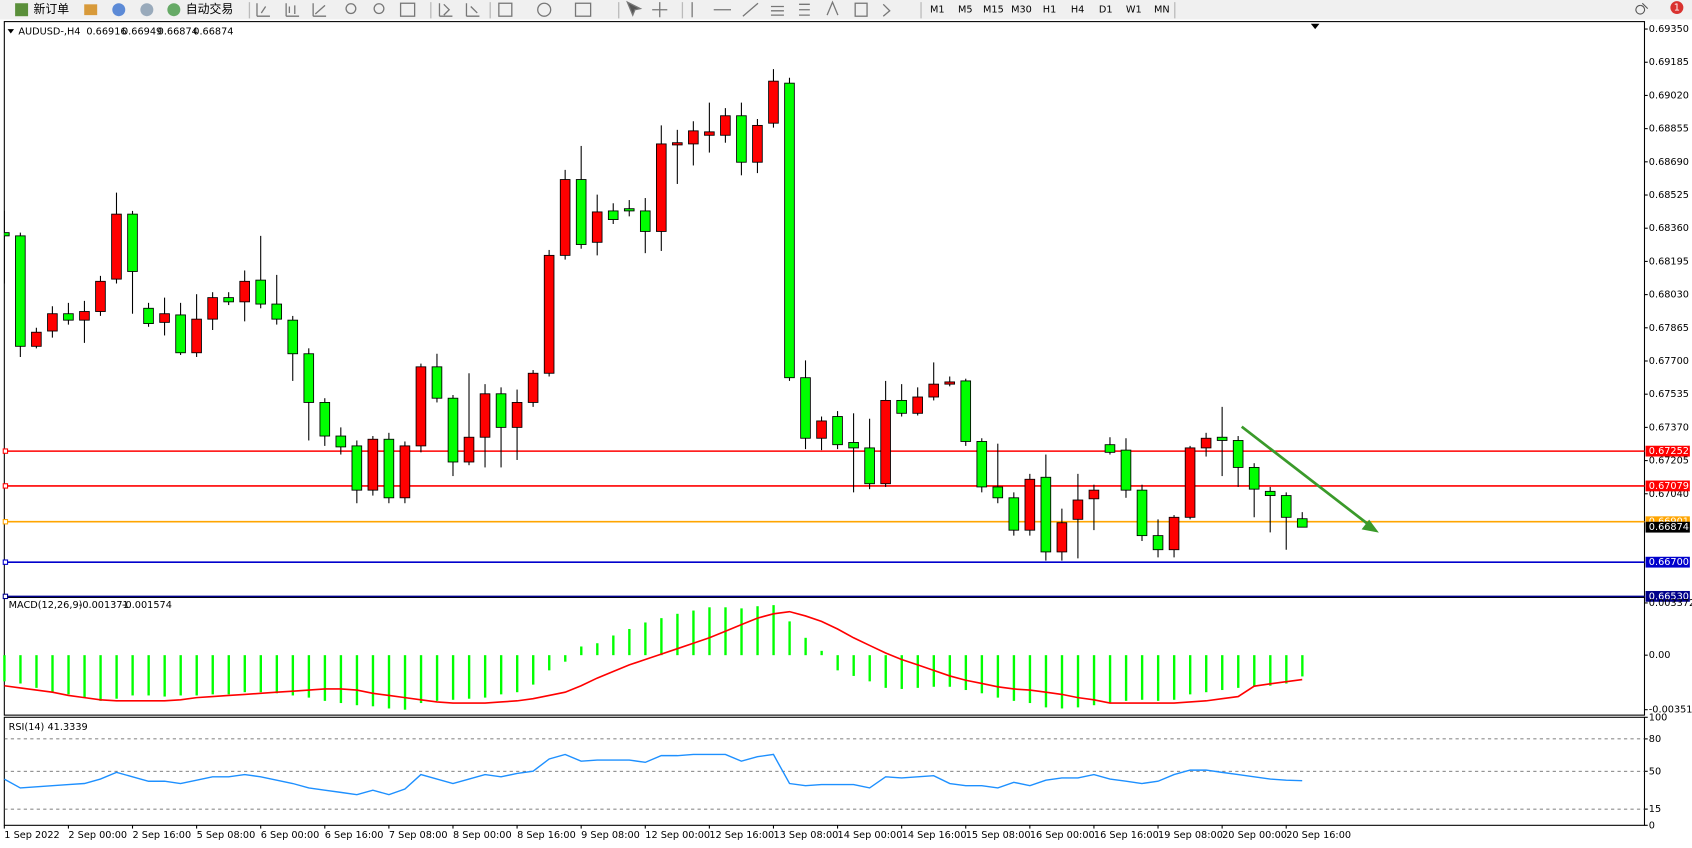 This screenshot has height=848, width=1692. Describe the element at coordinates (937, 10) in the screenshot. I see `timeframe-button: M1` at that location.